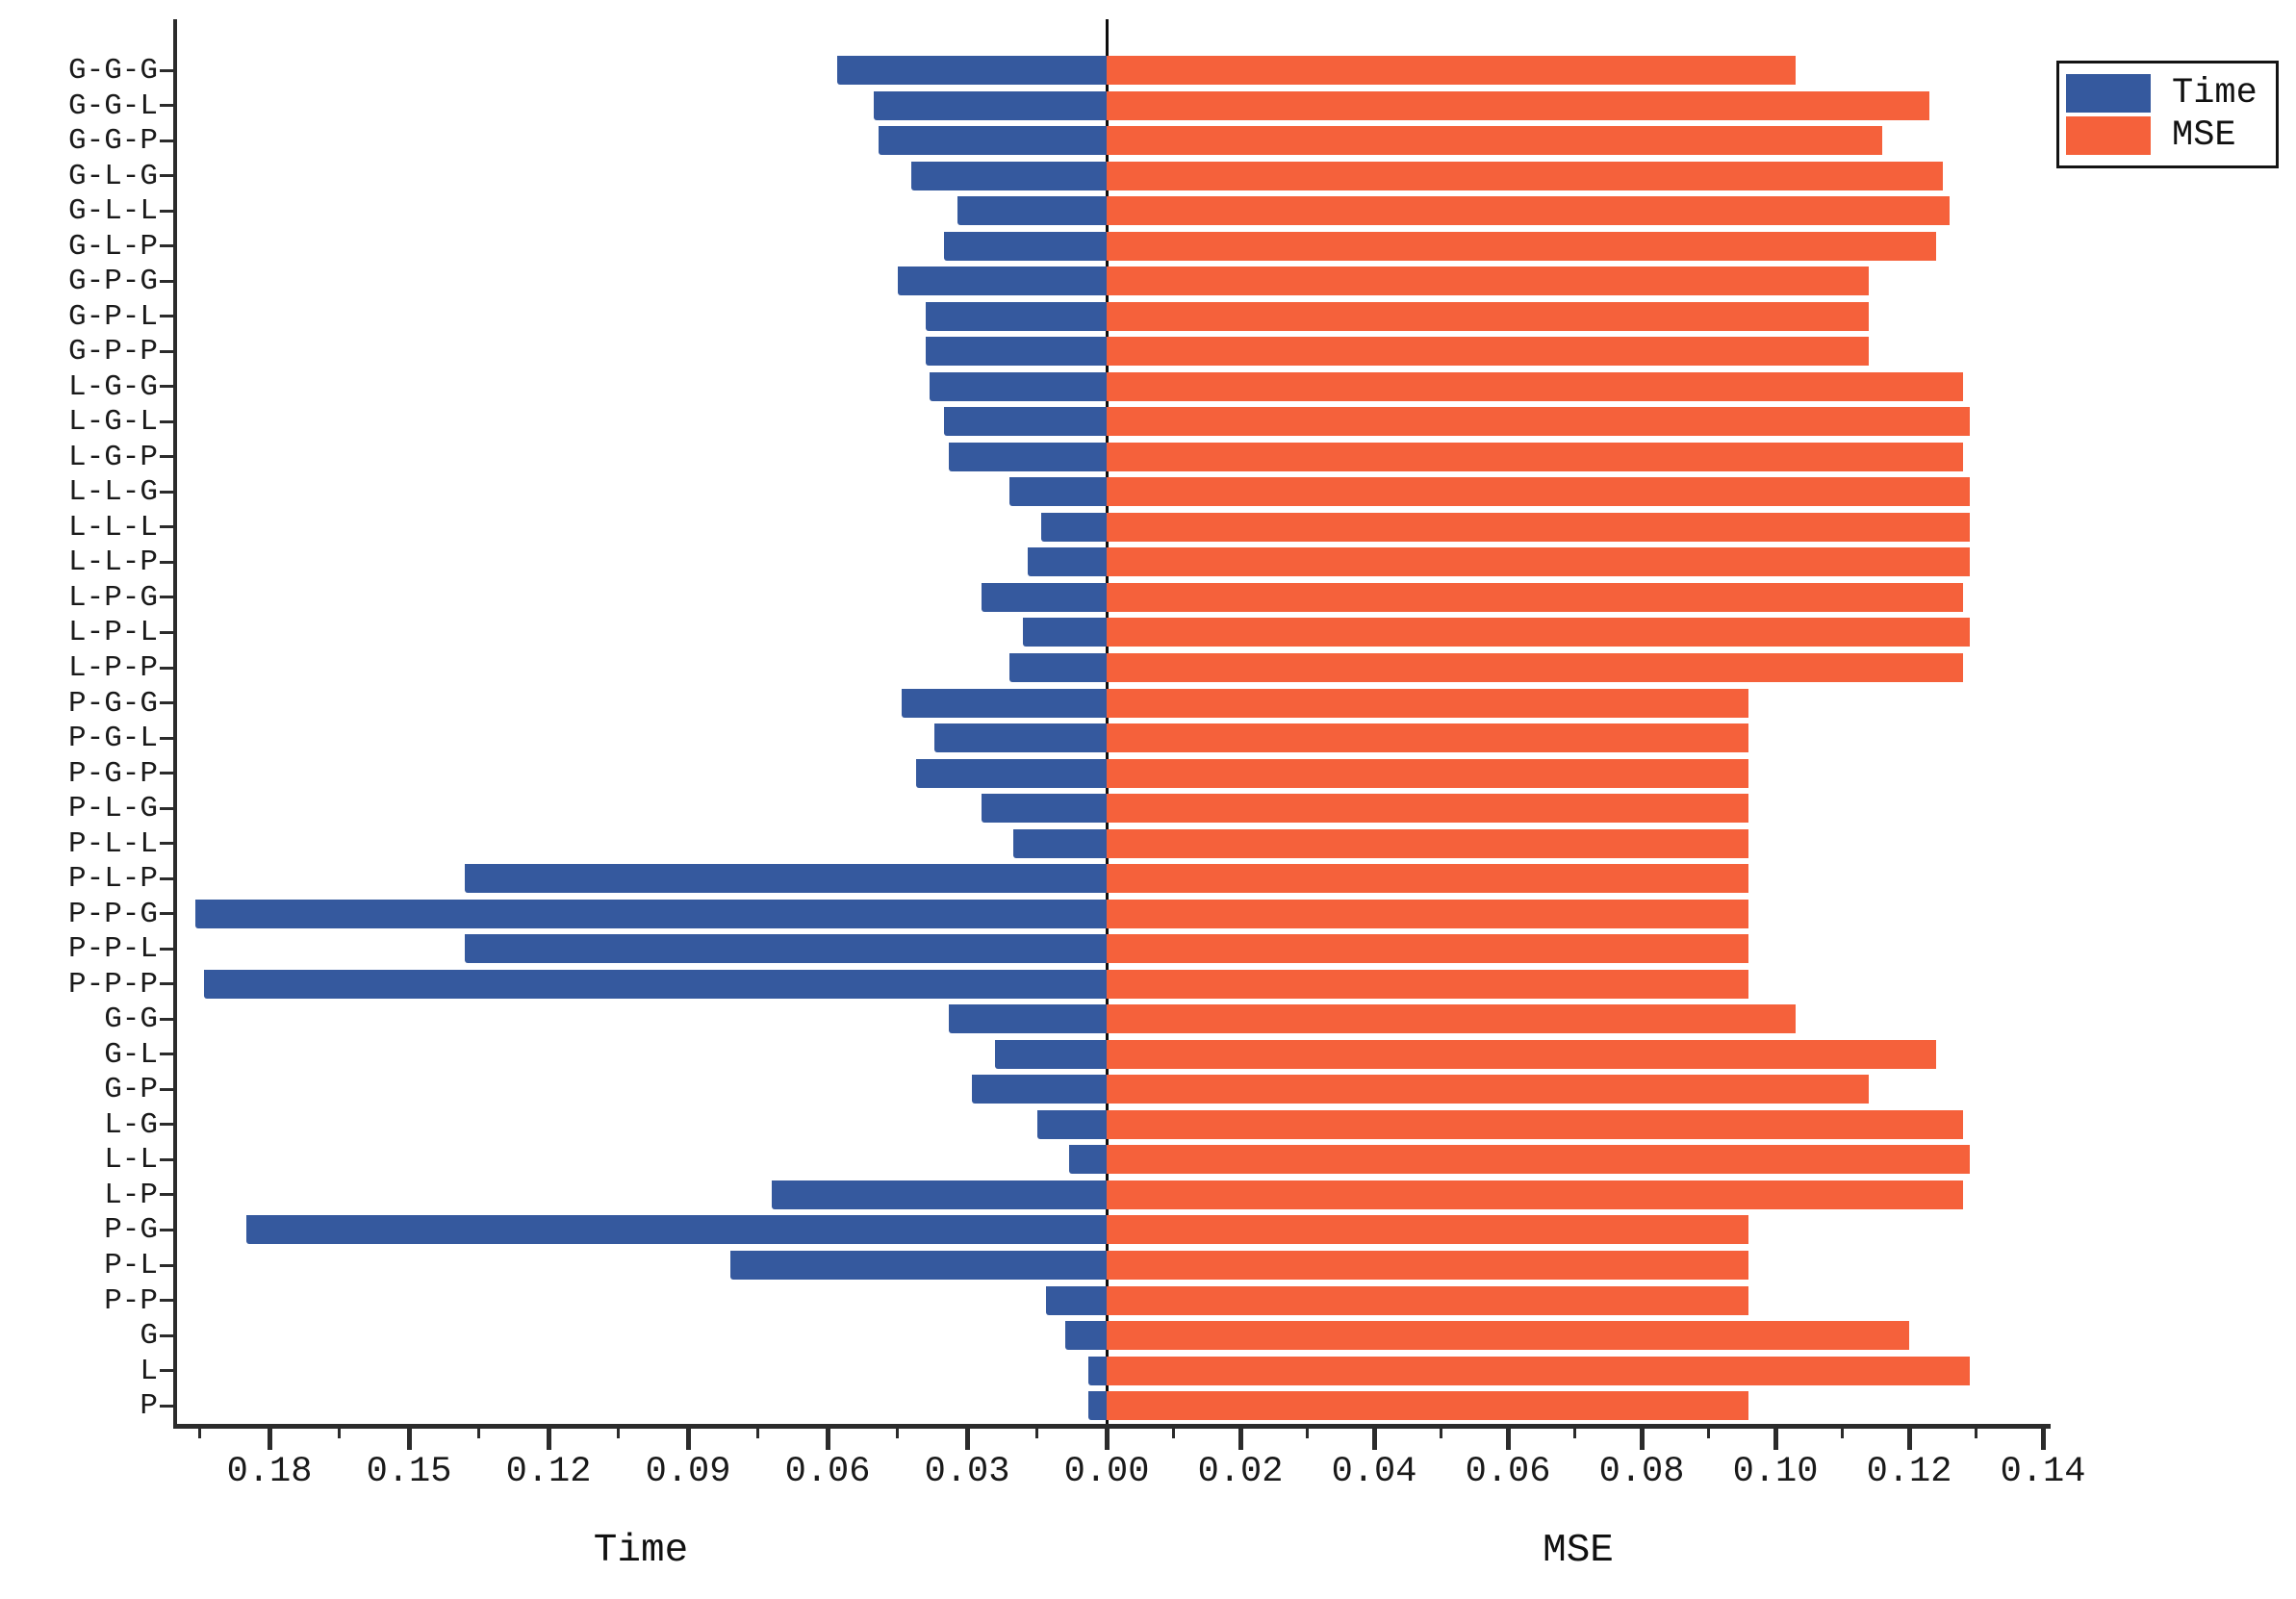 The image size is (2296, 1599). I want to click on x-tick-label: 0.04, so click(1374, 1472).